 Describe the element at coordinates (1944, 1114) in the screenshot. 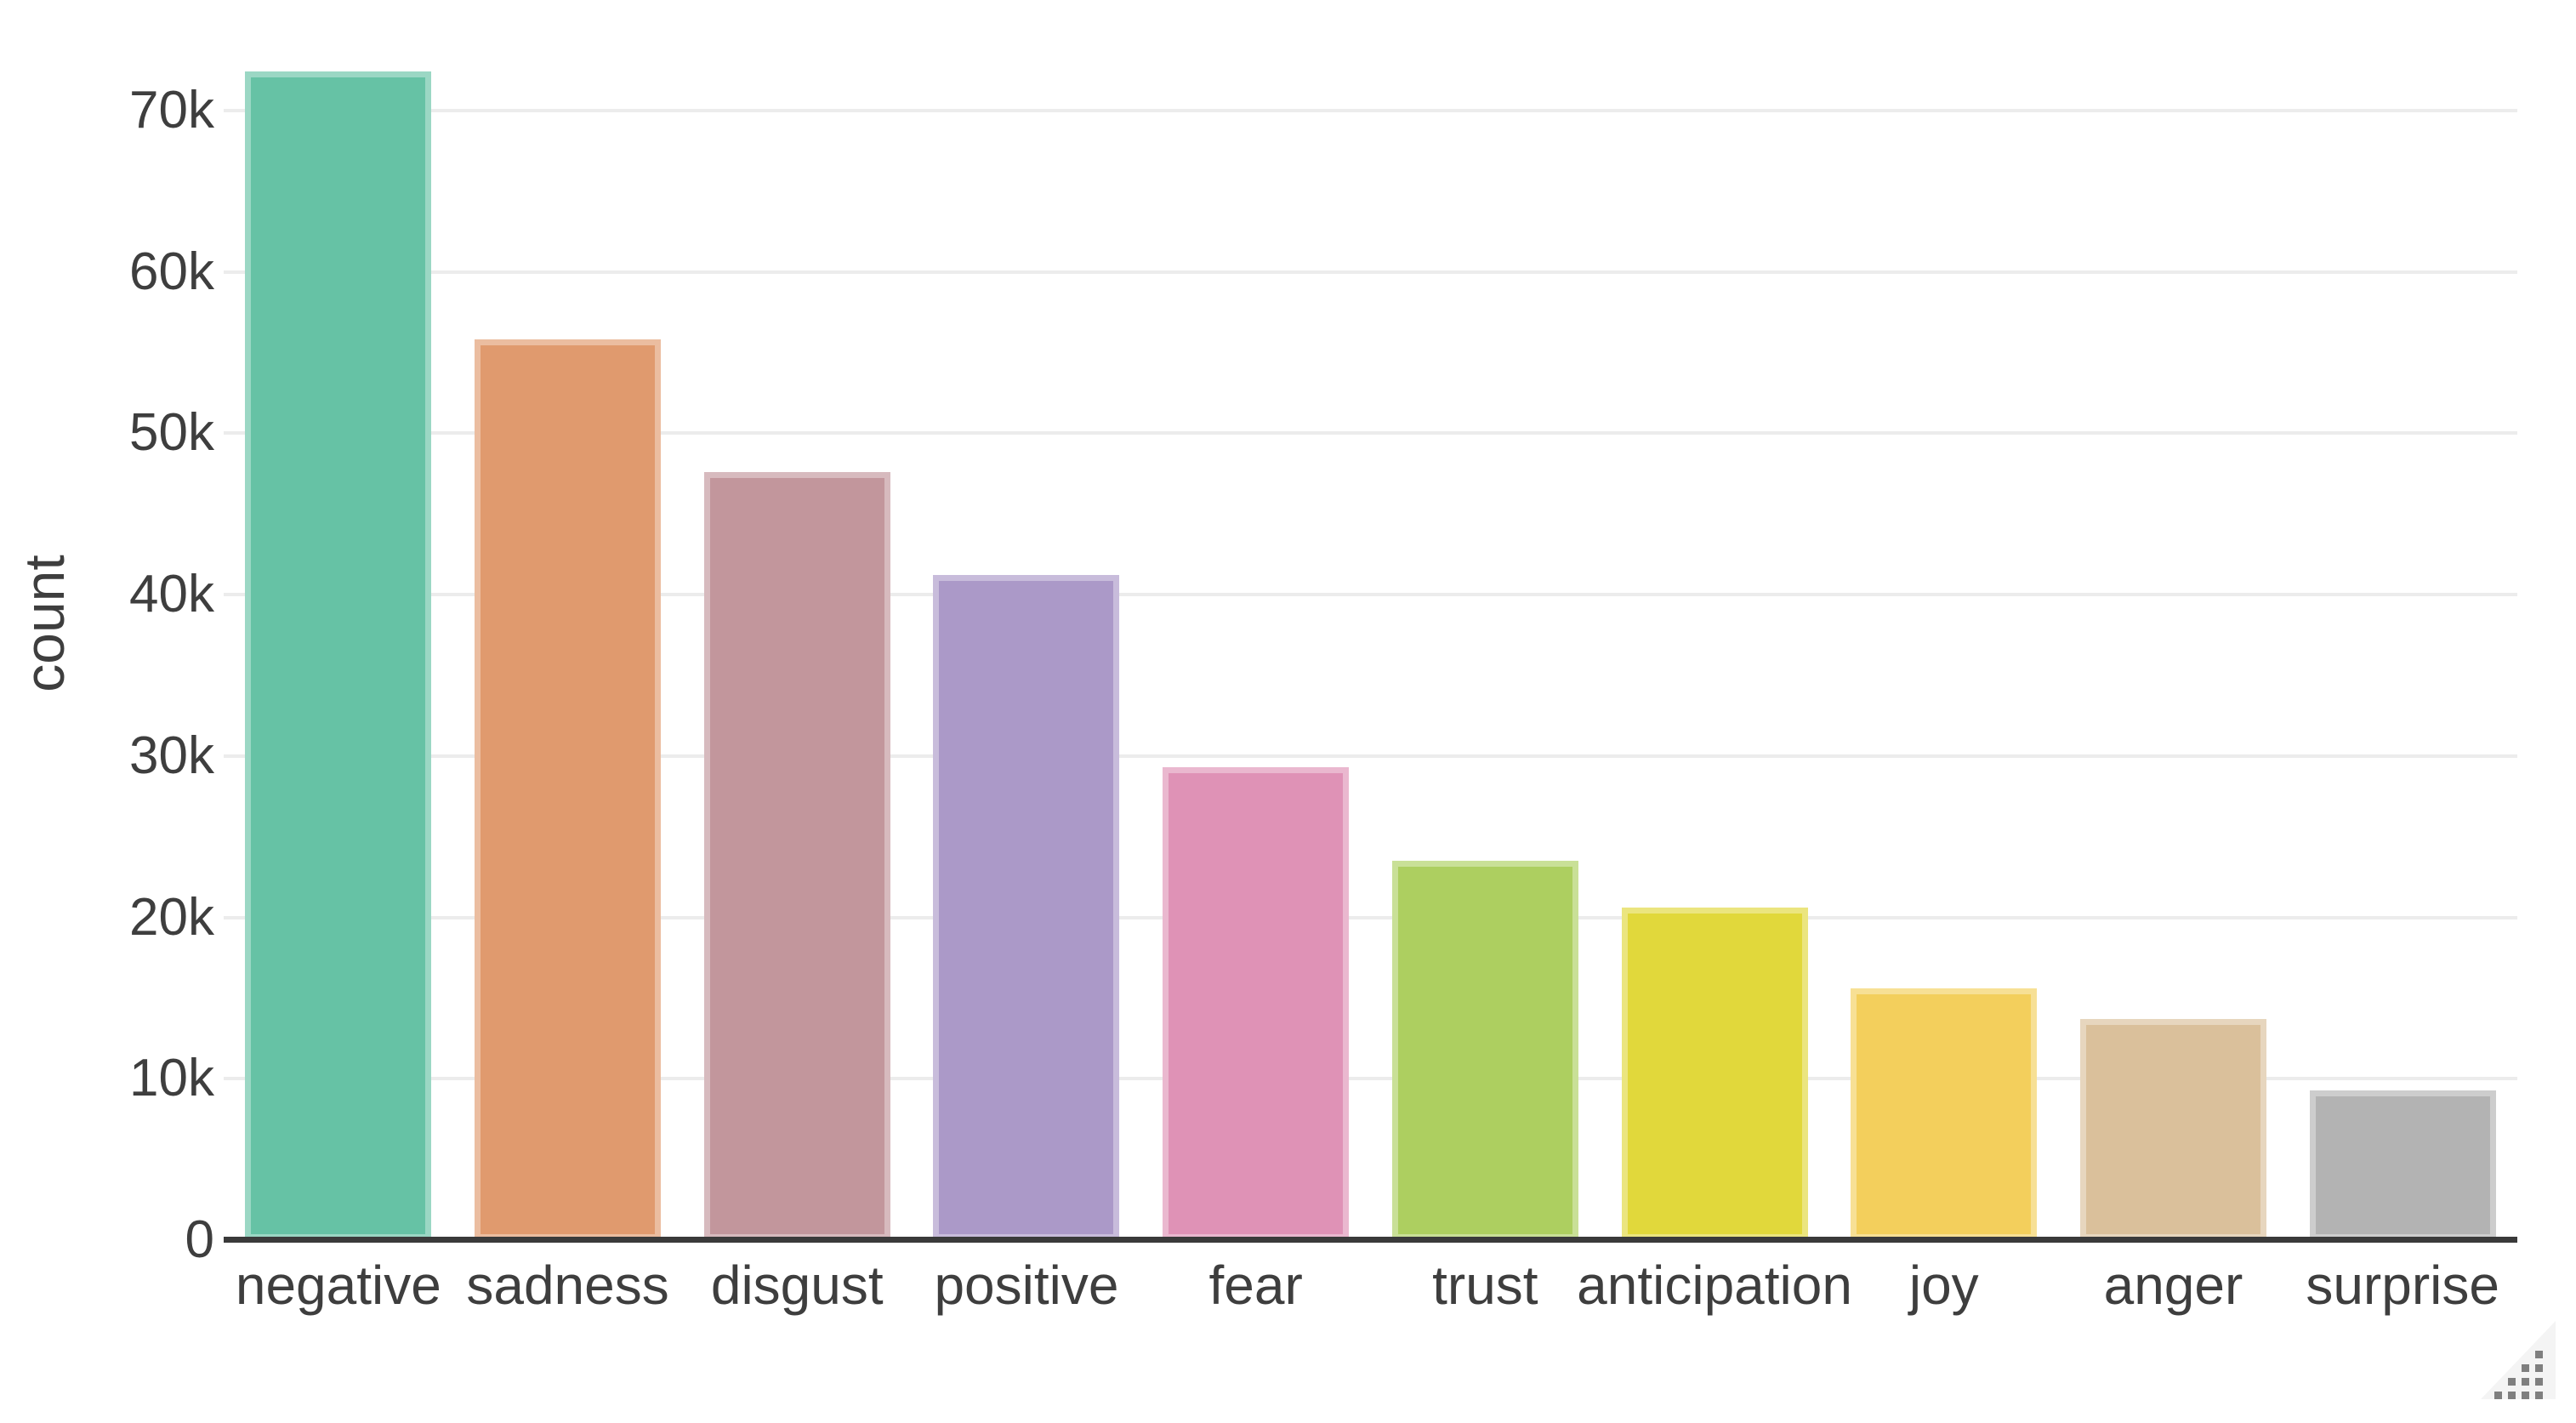

I see `bar-joy` at that location.